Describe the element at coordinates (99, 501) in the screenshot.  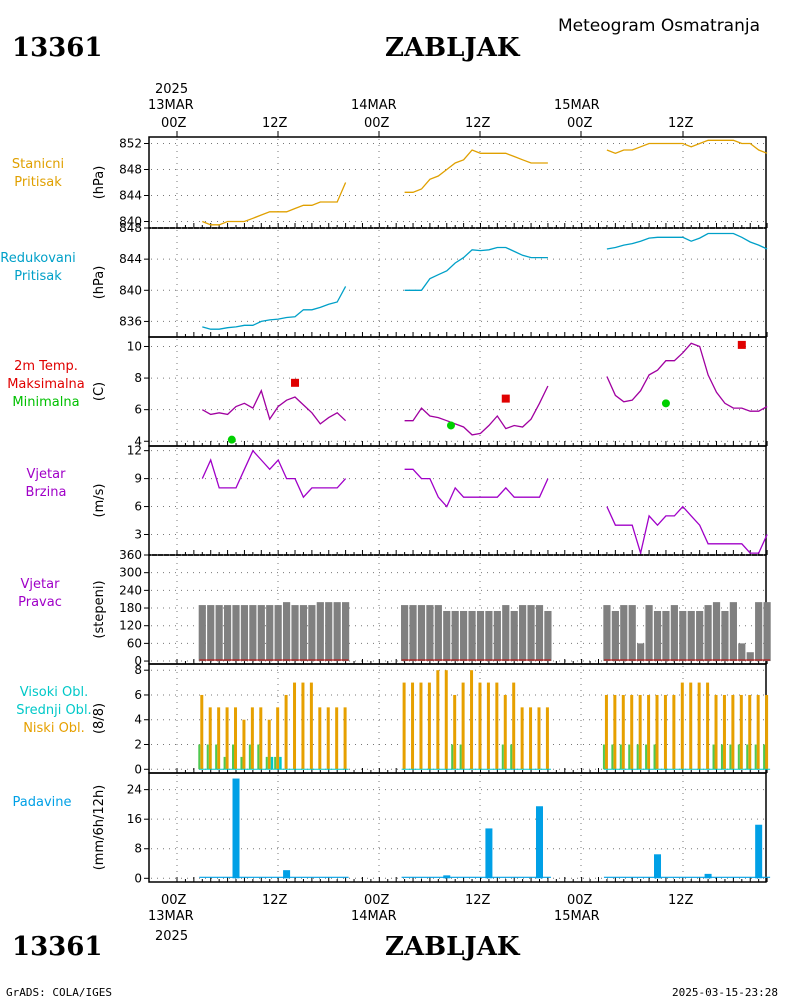
I see `wind-speed-unit: (m/s)` at that location.